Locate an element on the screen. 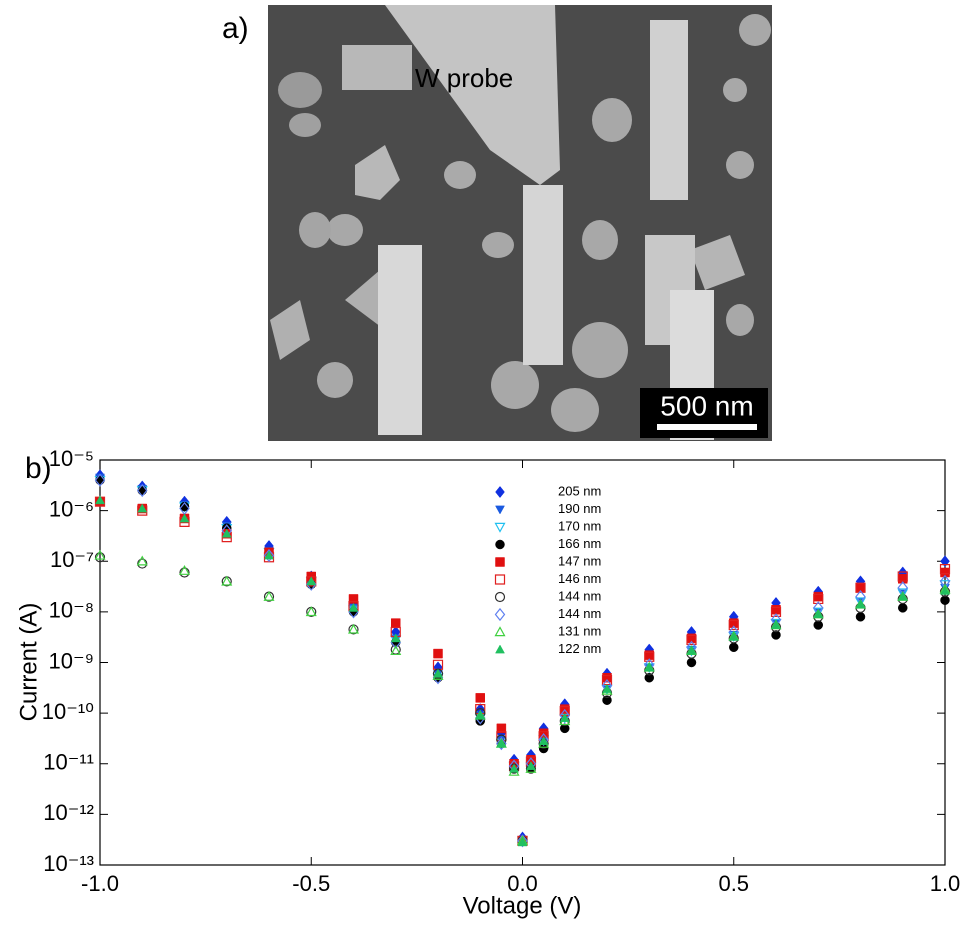 This screenshot has height=925, width=967. scale-bar-label: 500 nm is located at coordinates (706, 405).